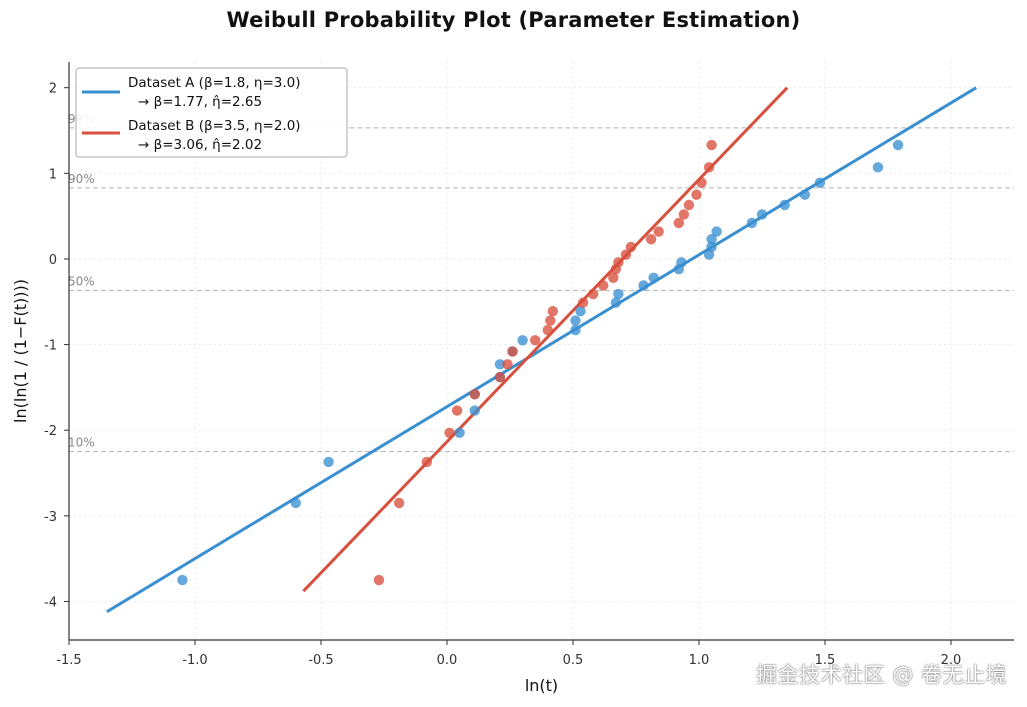 Image resolution: width=1027 pixels, height=707 pixels. Describe the element at coordinates (20, 351) in the screenshot. I see `y-axis-label: ln(ln(1 / (1−F(t))))` at that location.